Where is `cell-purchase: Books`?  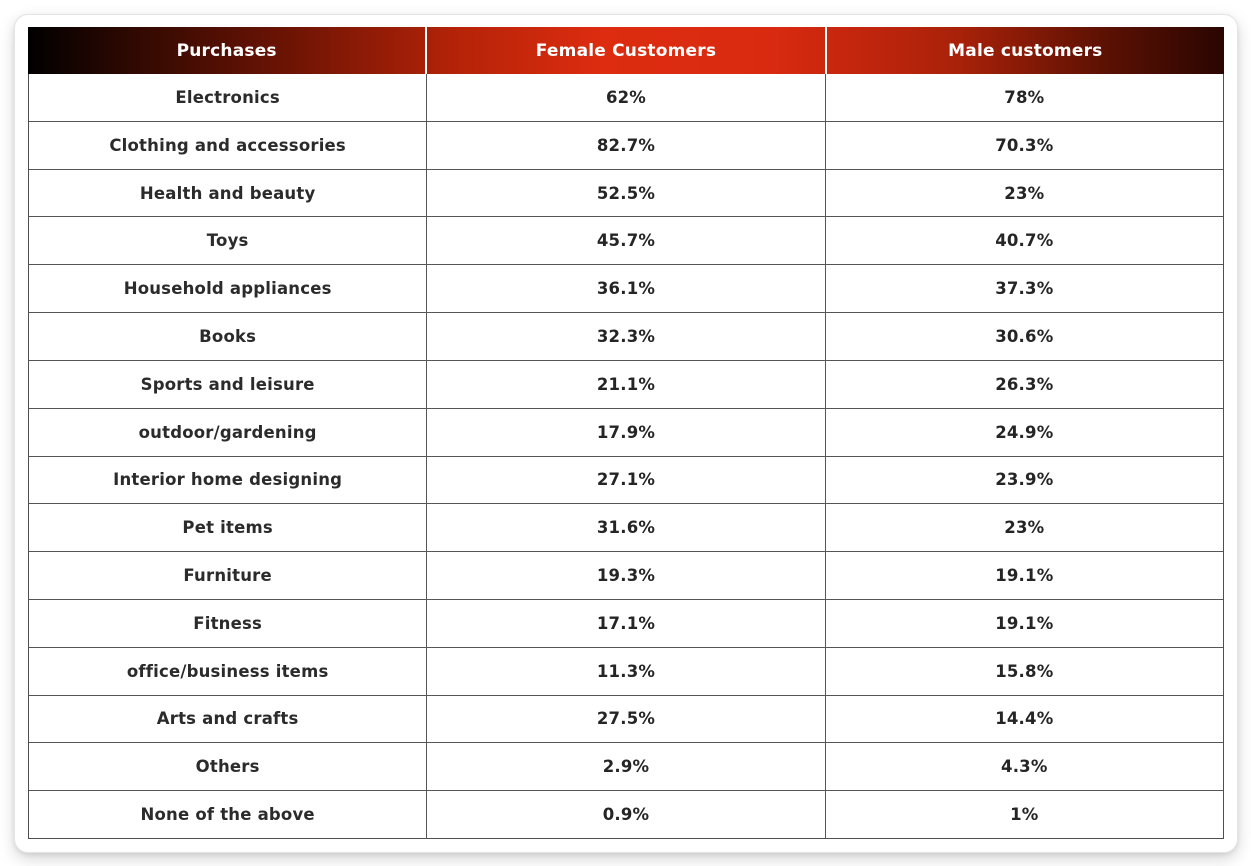
cell-purchase: Books is located at coordinates (228, 336).